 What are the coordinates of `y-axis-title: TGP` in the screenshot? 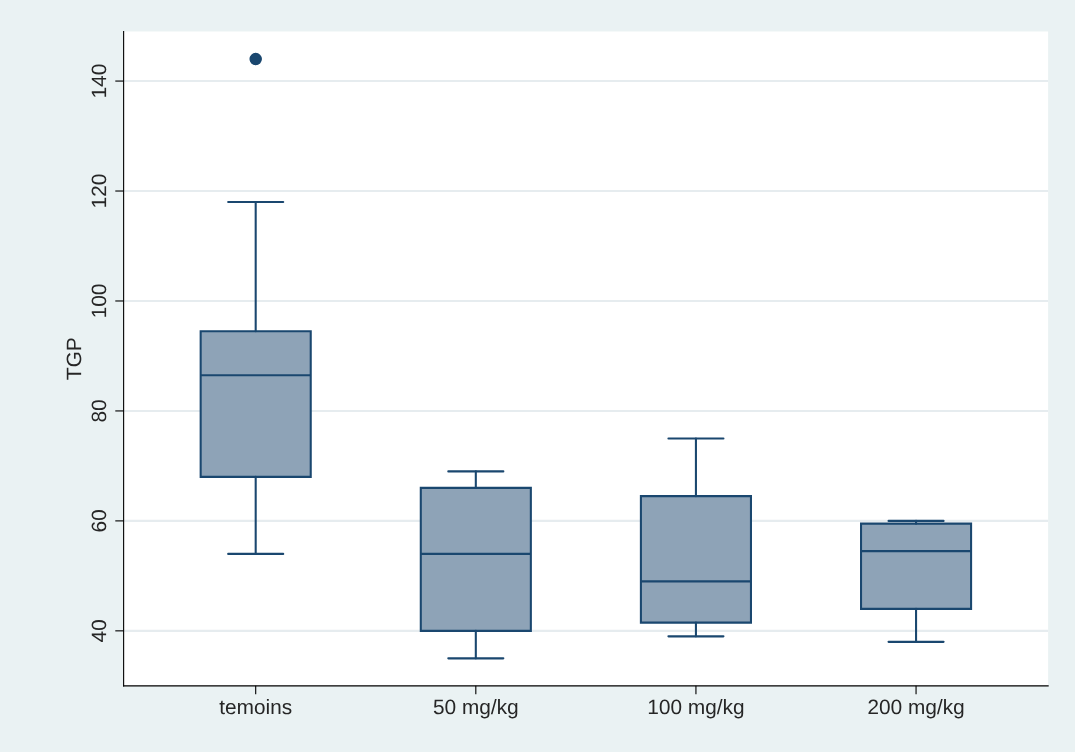 It's located at (74, 359).